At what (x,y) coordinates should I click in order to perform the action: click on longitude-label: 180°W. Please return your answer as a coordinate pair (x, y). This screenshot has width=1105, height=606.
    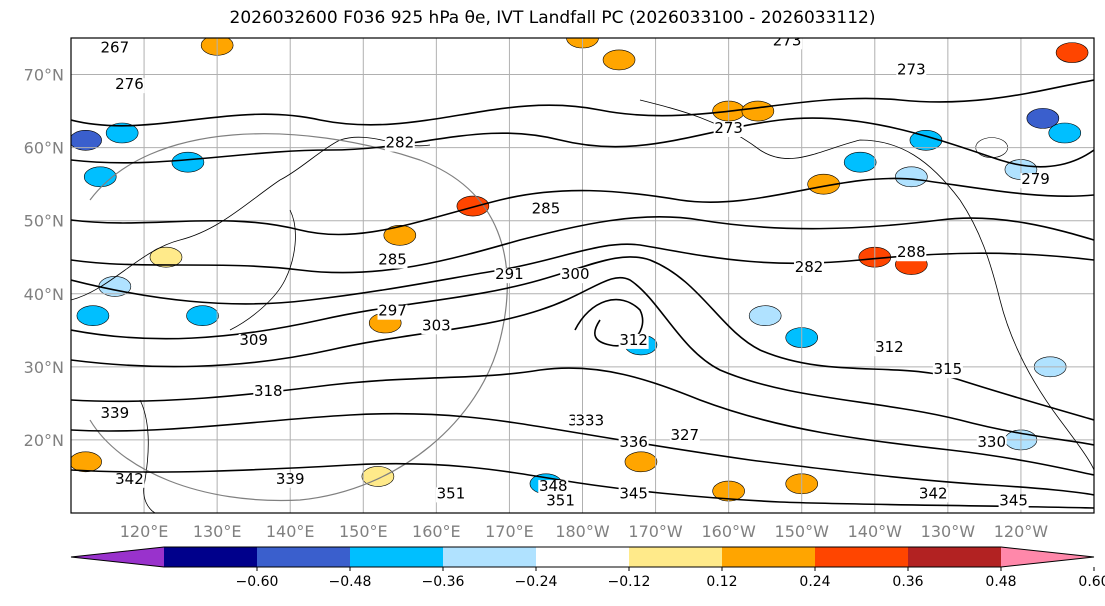
    Looking at the image, I should click on (582, 531).